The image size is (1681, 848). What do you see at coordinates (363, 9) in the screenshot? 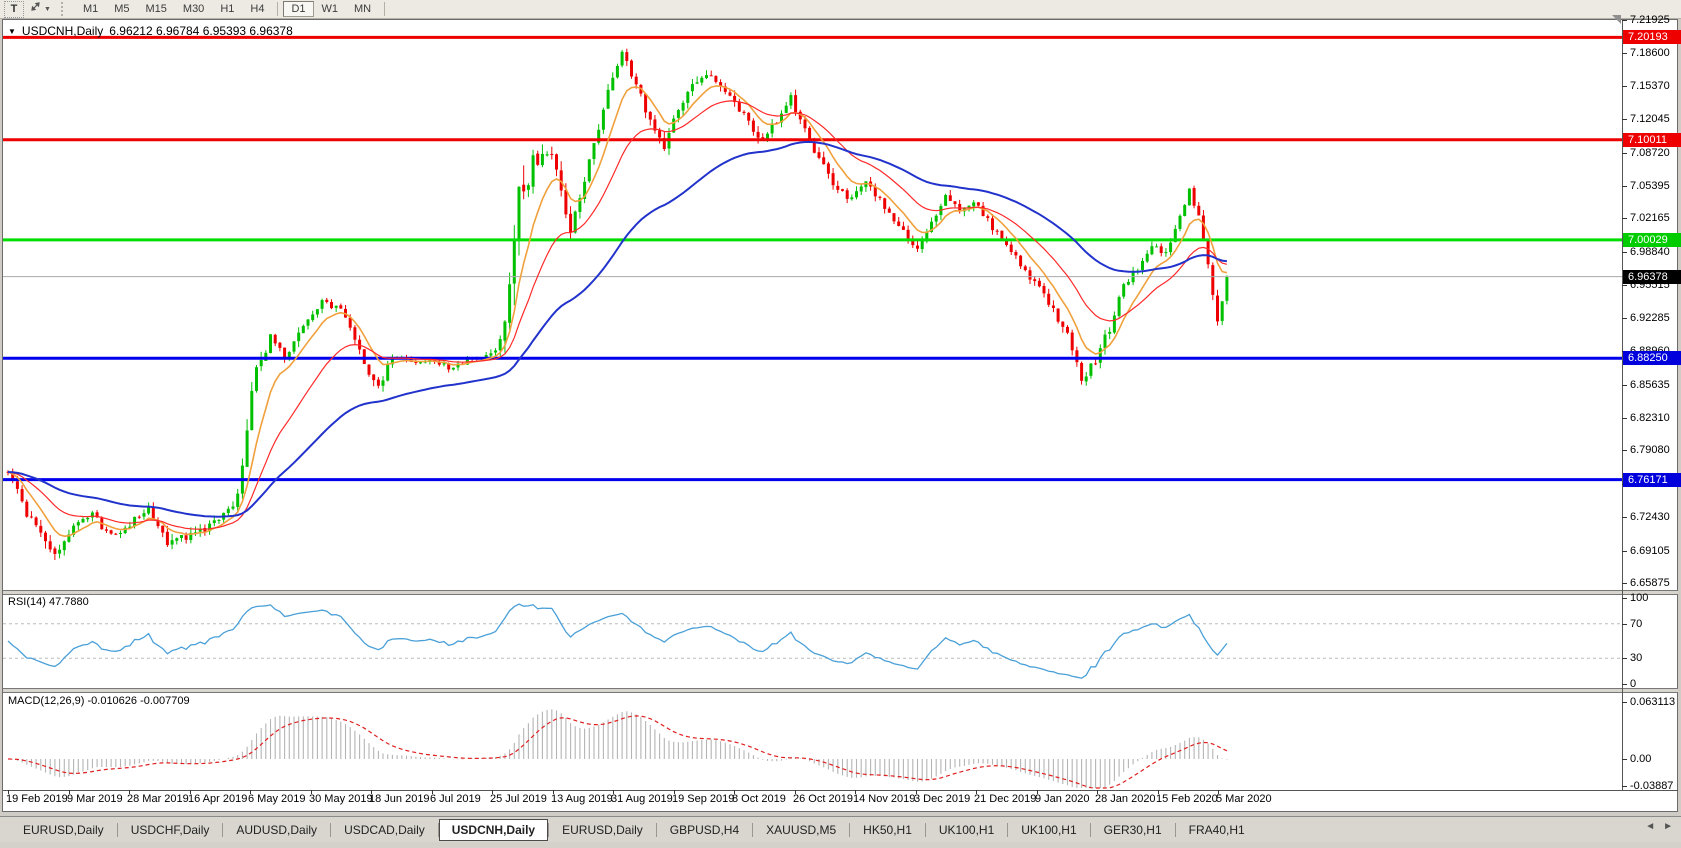
I see `timeframe-button-mn: MN` at bounding box center [363, 9].